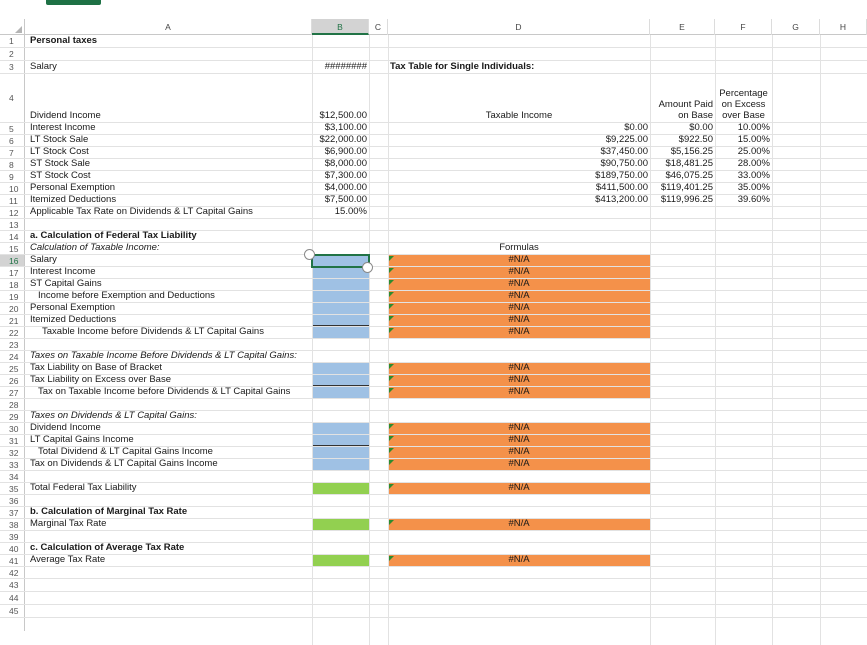 The width and height of the screenshot is (867, 645). What do you see at coordinates (345, 151) in the screenshot?
I see `value-cell: $6,900.00` at bounding box center [345, 151].